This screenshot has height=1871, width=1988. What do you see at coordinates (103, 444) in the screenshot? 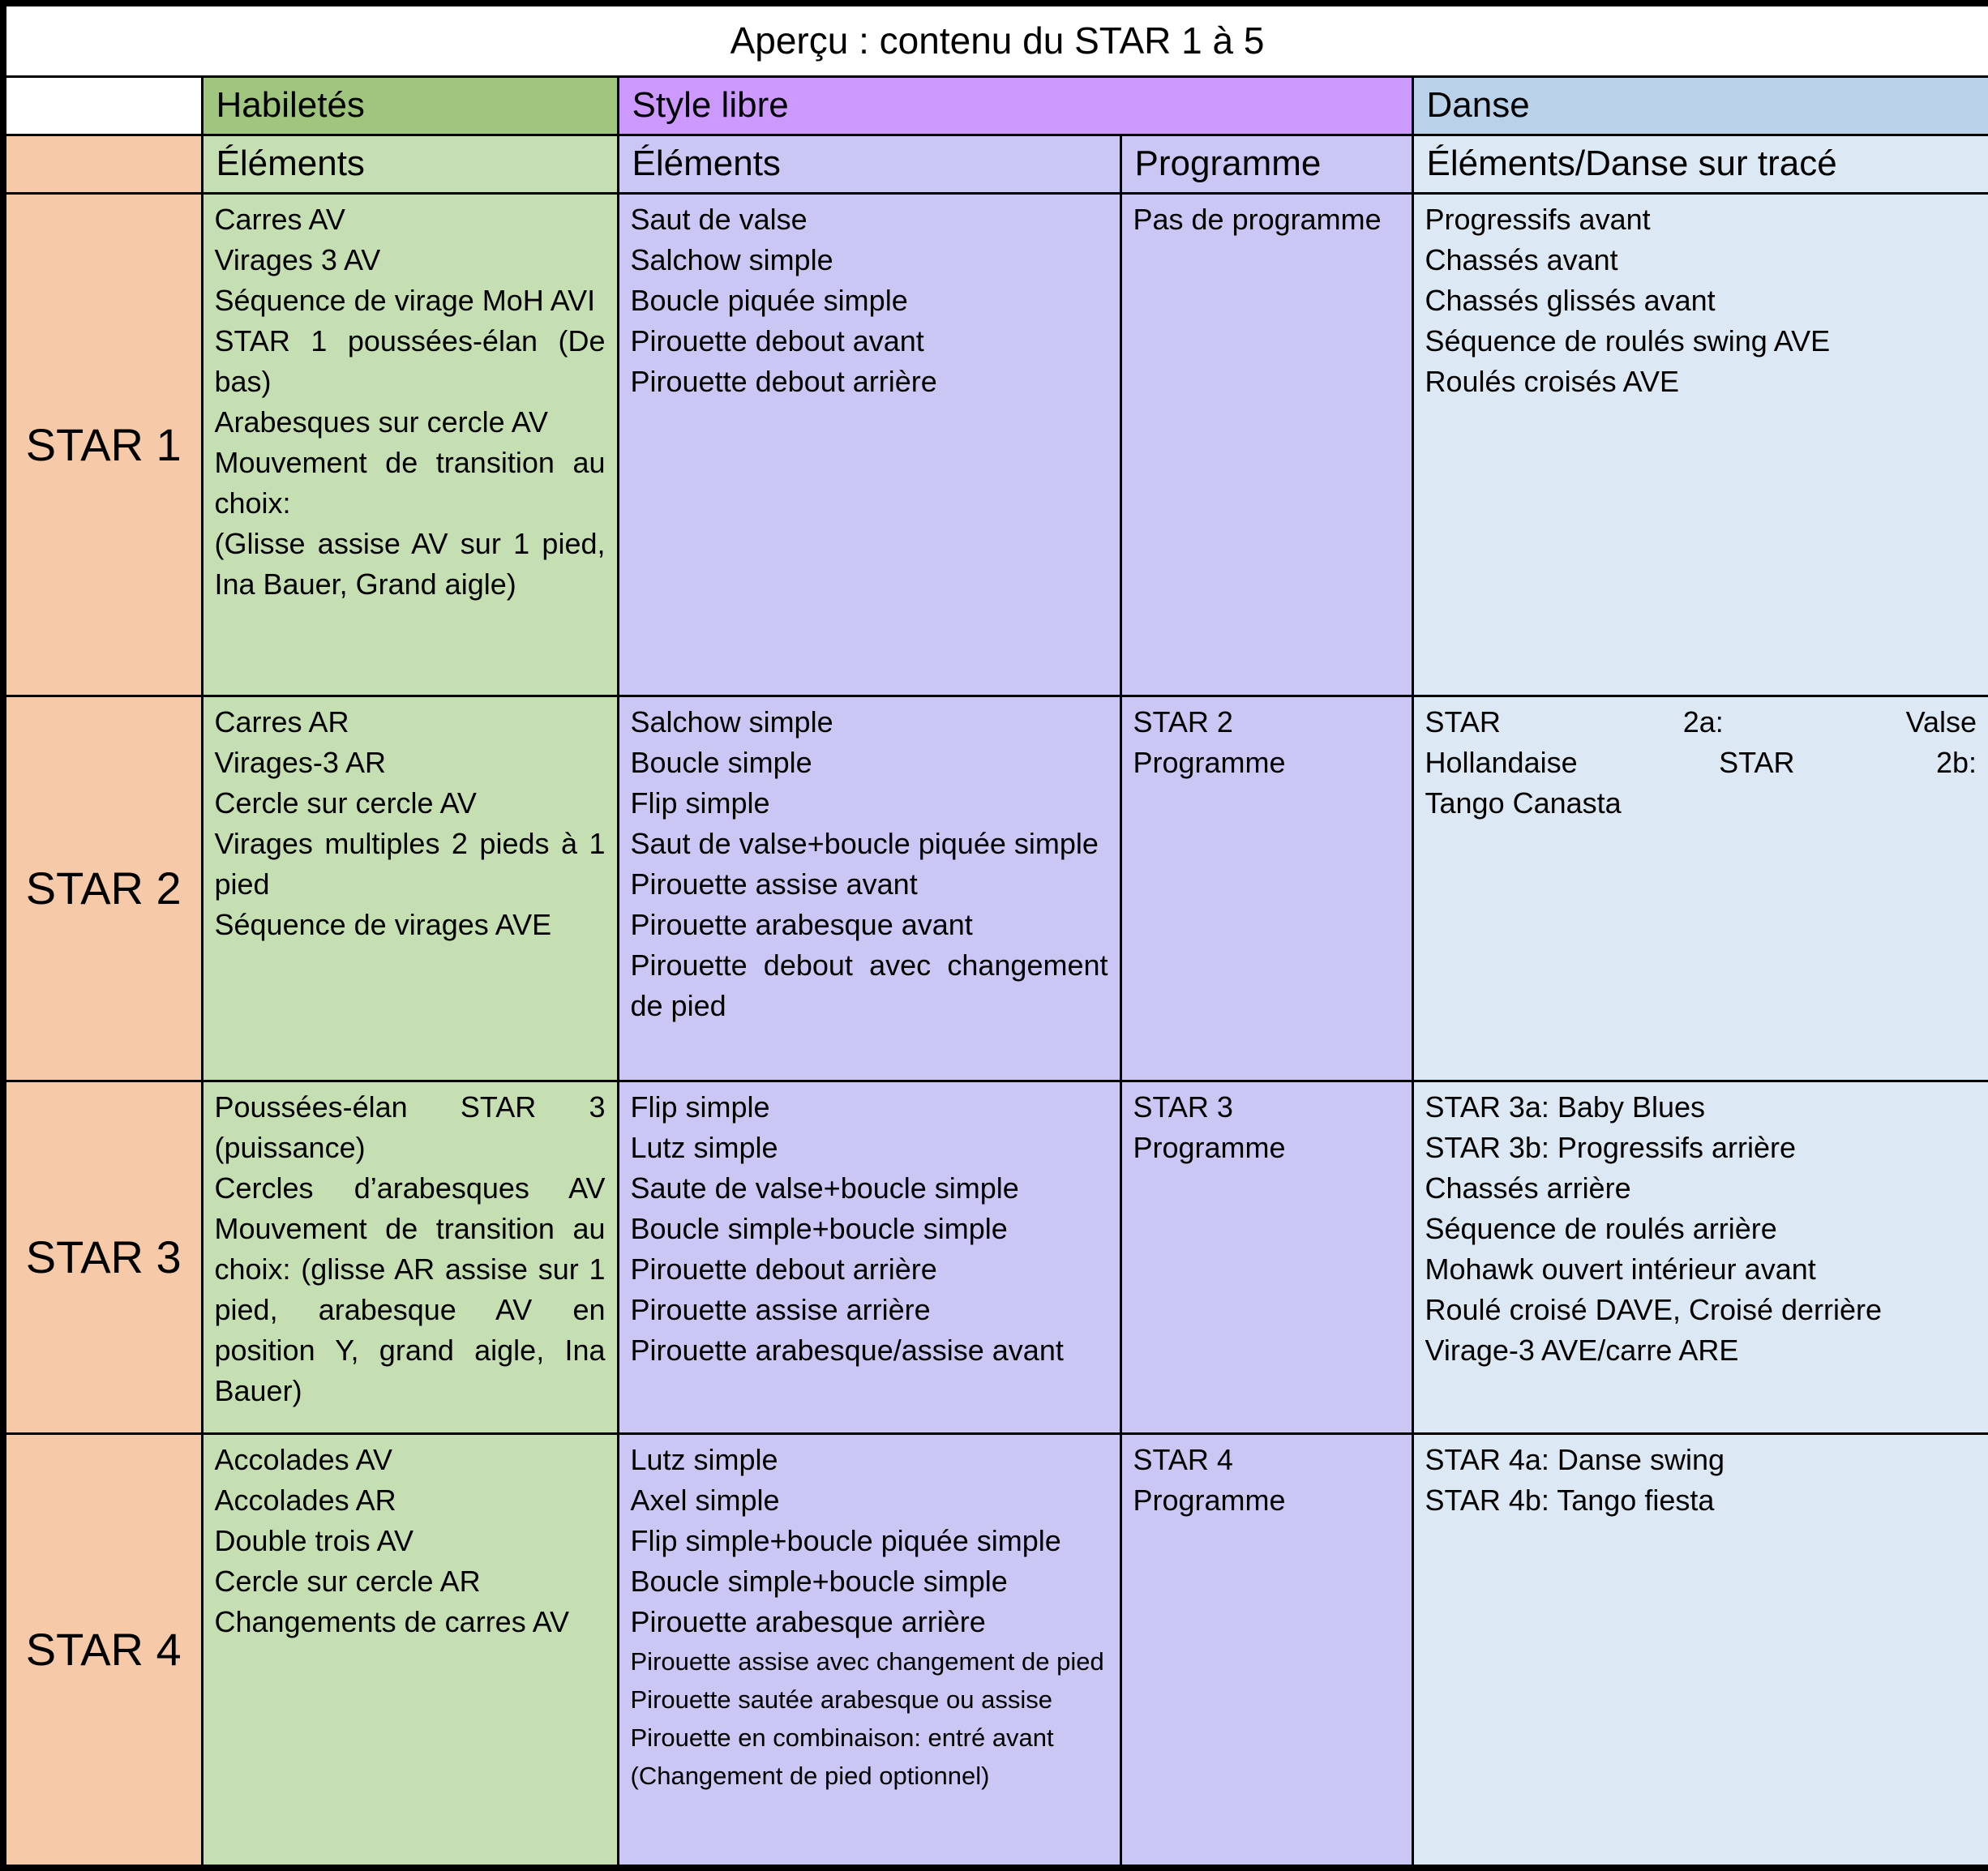
I see `row-label-star1: STAR 1` at bounding box center [103, 444].